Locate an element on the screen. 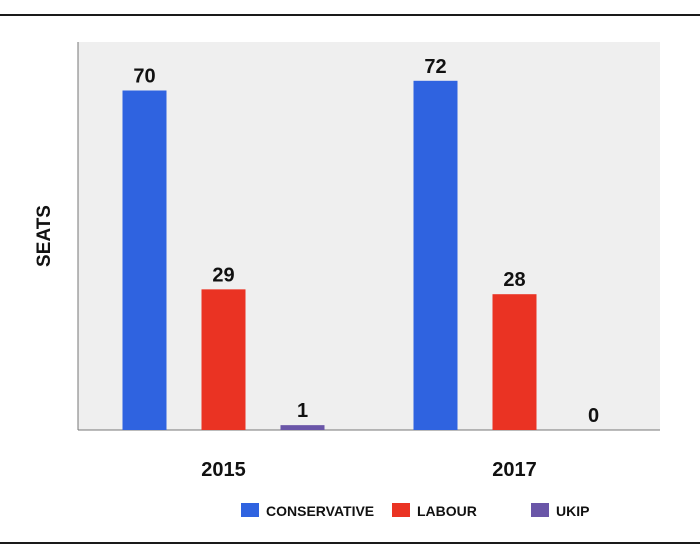 Image resolution: width=700 pixels, height=554 pixels. category-labels-group: 2015 2017 is located at coordinates (369, 470).